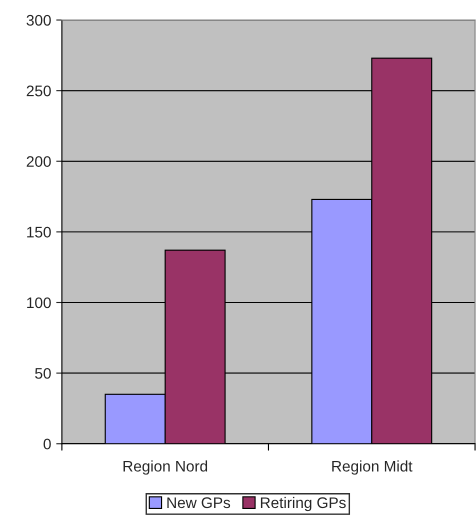 The height and width of the screenshot is (527, 476). What do you see at coordinates (38, 161) in the screenshot?
I see `y-tick-label: 200` at bounding box center [38, 161].